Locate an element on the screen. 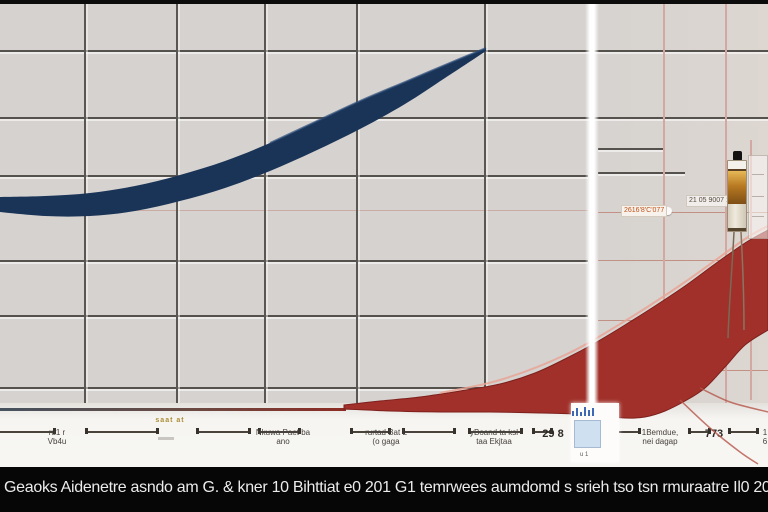 The height and width of the screenshot is (512, 768). tick-label-line2: 6 is located at coordinates (765, 441).